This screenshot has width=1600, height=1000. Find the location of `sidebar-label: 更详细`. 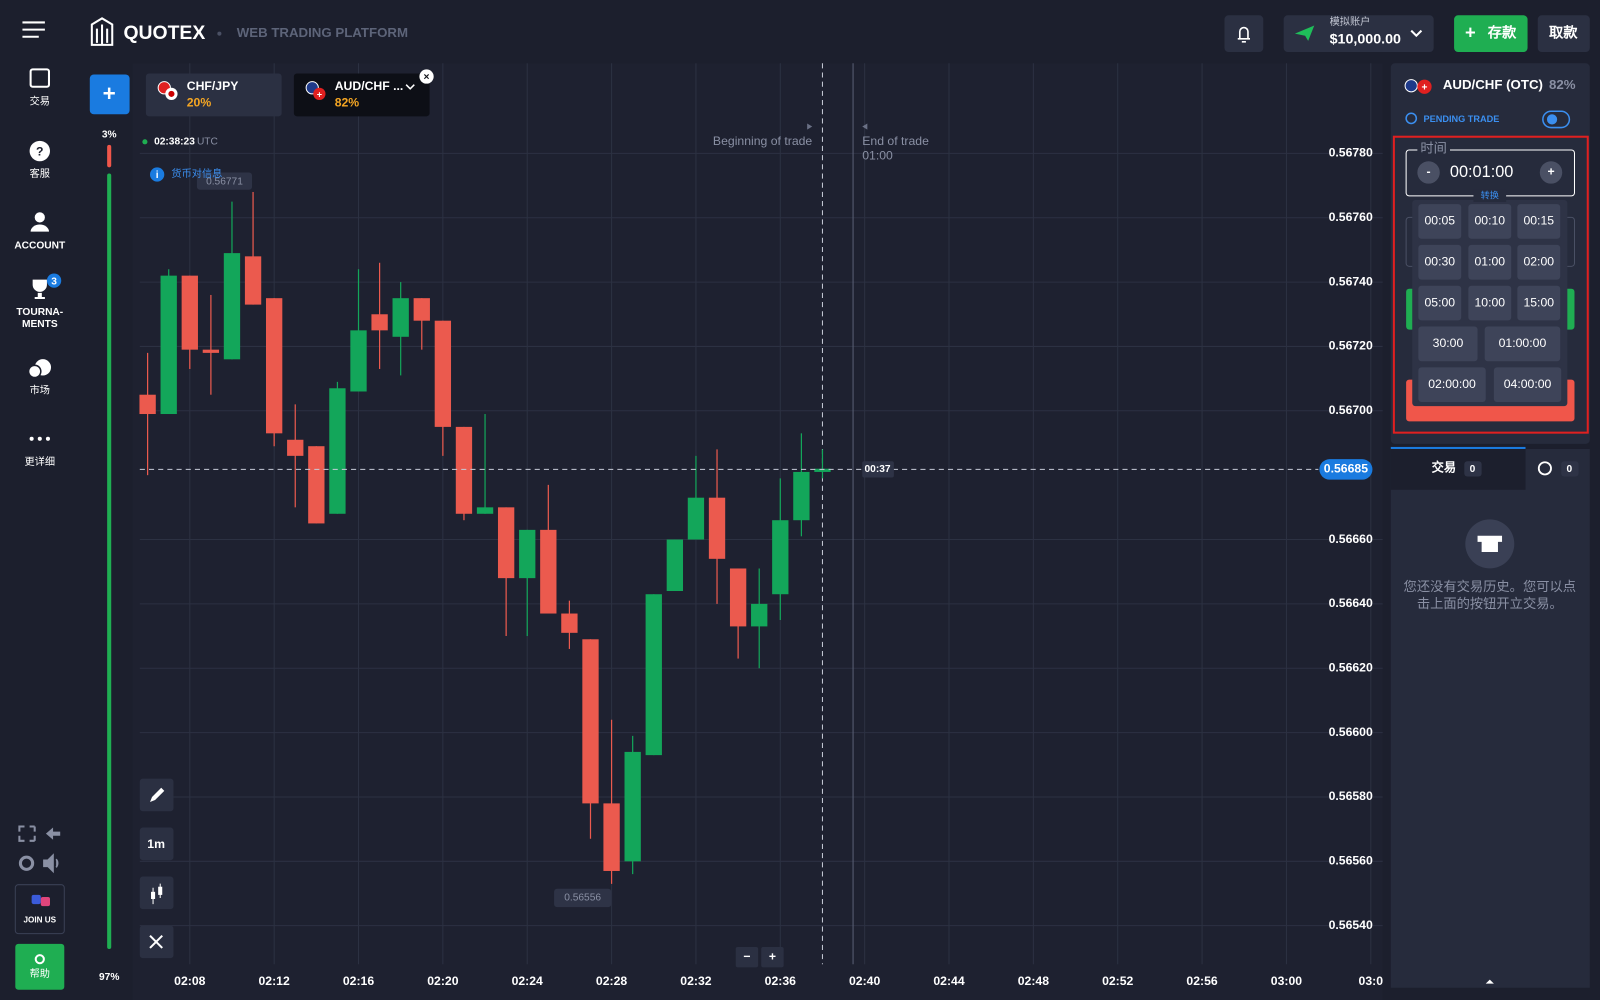

sidebar-label: 更详细 is located at coordinates (40, 461).